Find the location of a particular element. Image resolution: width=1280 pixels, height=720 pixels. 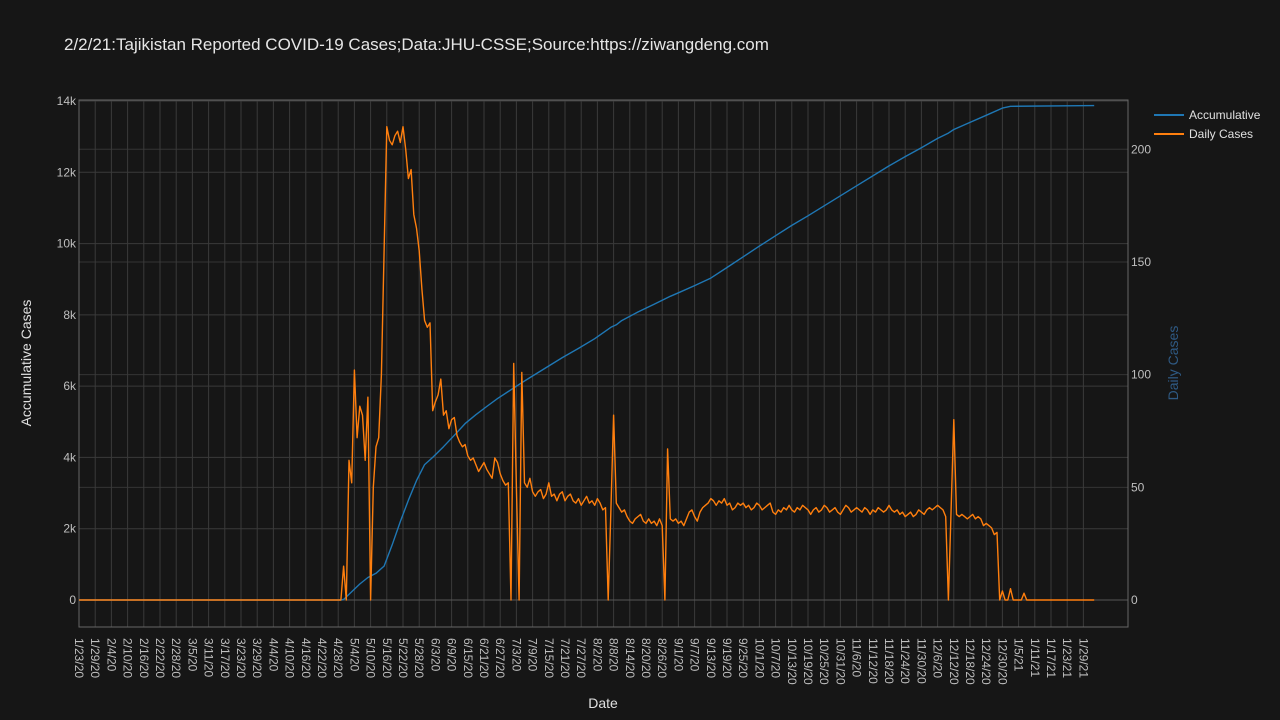

y2-tick-label: 50 is located at coordinates (1138, 487).